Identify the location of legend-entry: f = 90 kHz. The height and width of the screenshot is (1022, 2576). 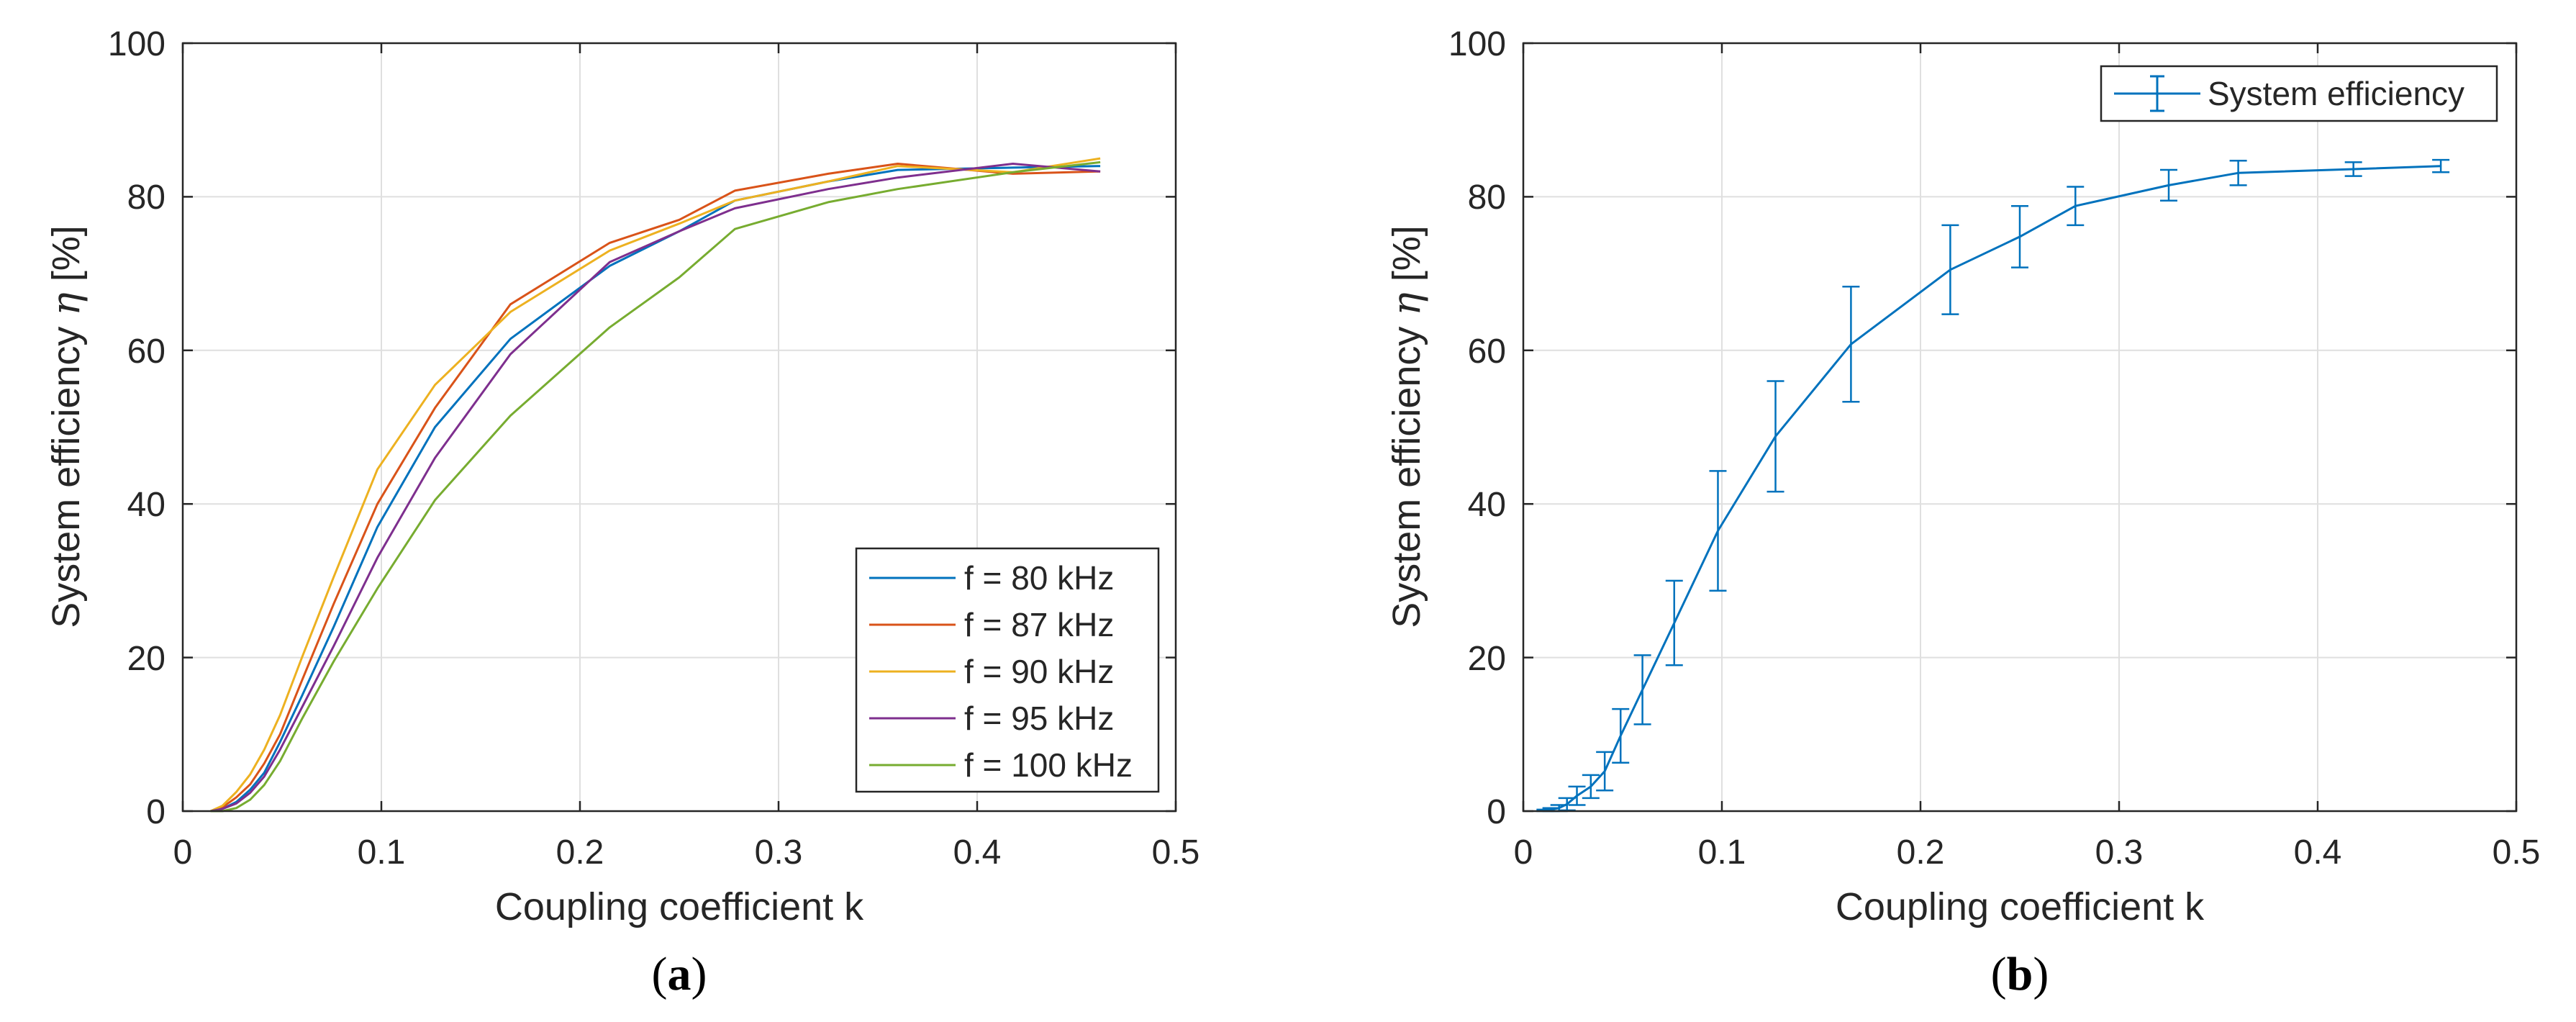
(992, 672).